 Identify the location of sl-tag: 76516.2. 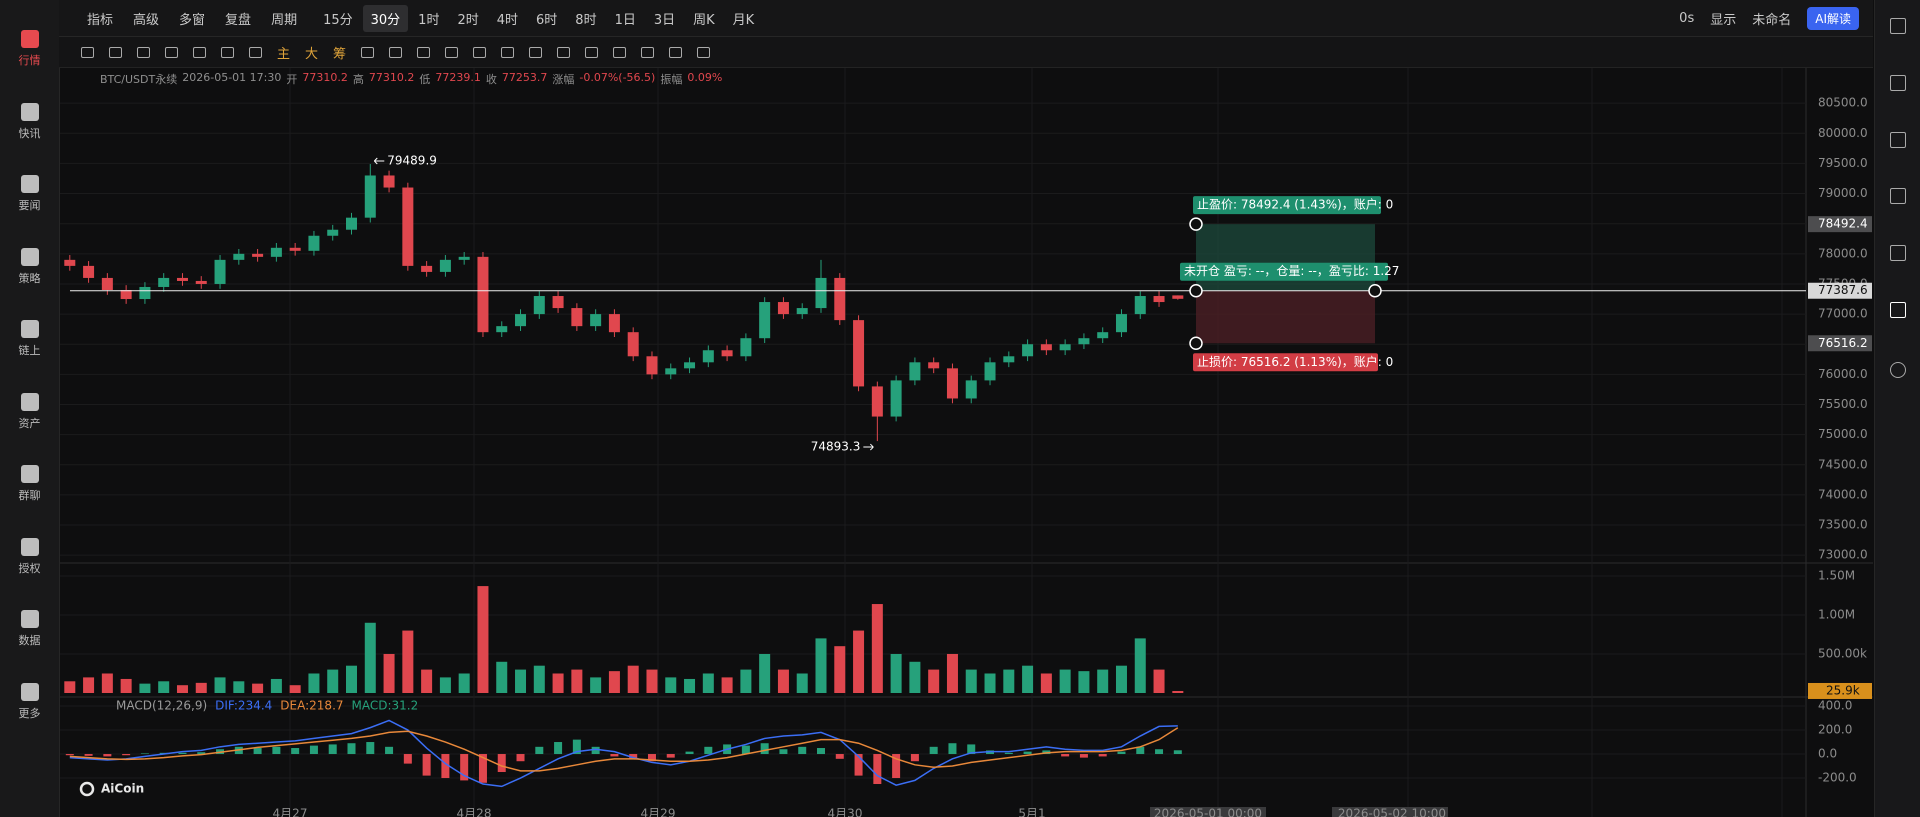
(1843, 343).